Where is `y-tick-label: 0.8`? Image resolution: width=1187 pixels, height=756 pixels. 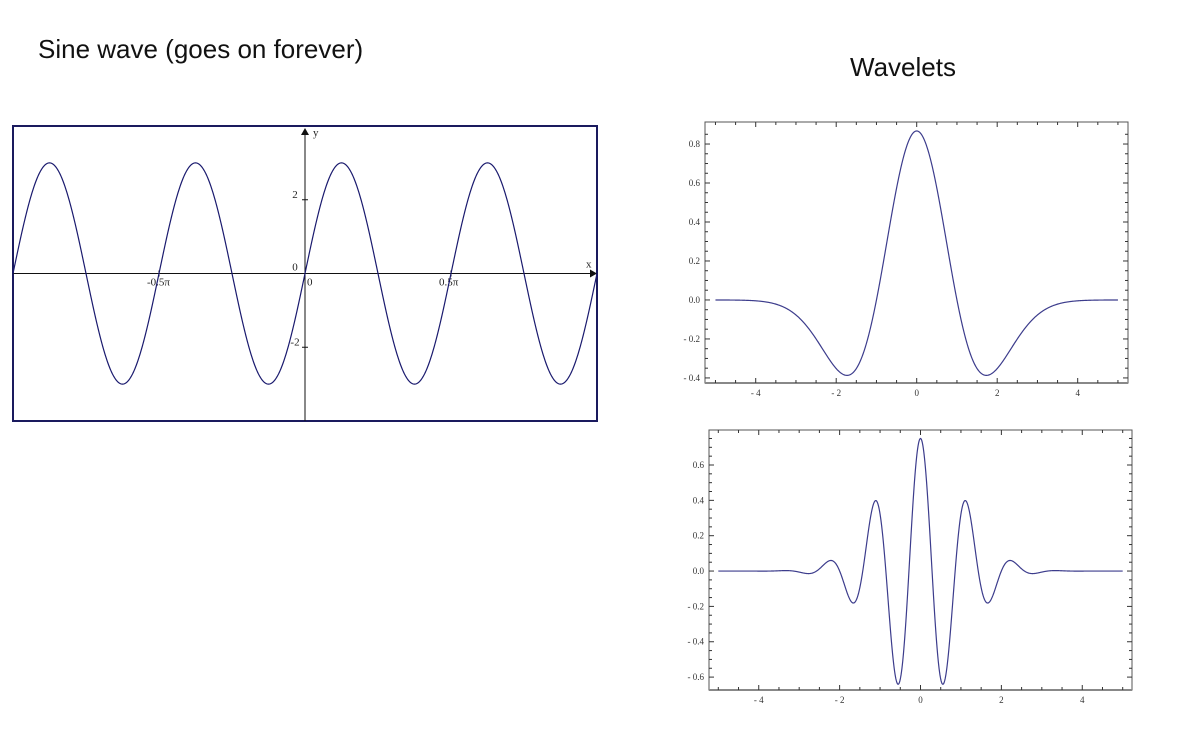
y-tick-label: 0.8 is located at coordinates (695, 144).